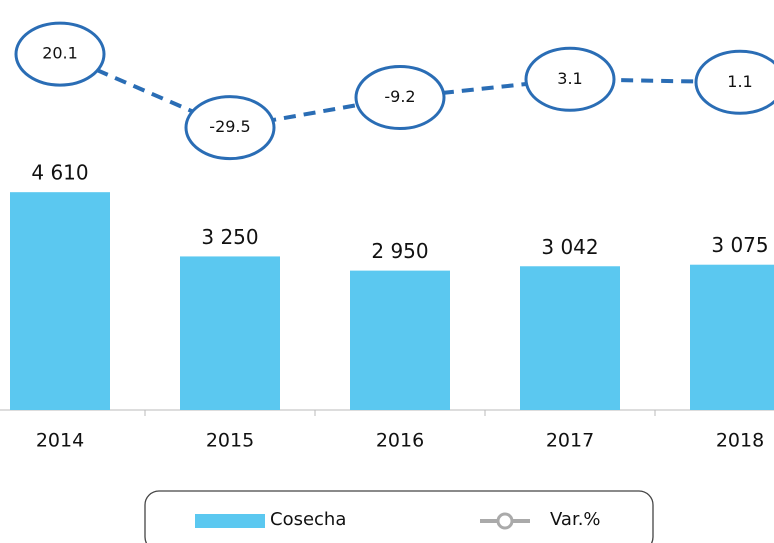 The height and width of the screenshot is (543, 774). Describe the element at coordinates (308, 519) in the screenshot. I see `legend-label: Cosecha` at that location.